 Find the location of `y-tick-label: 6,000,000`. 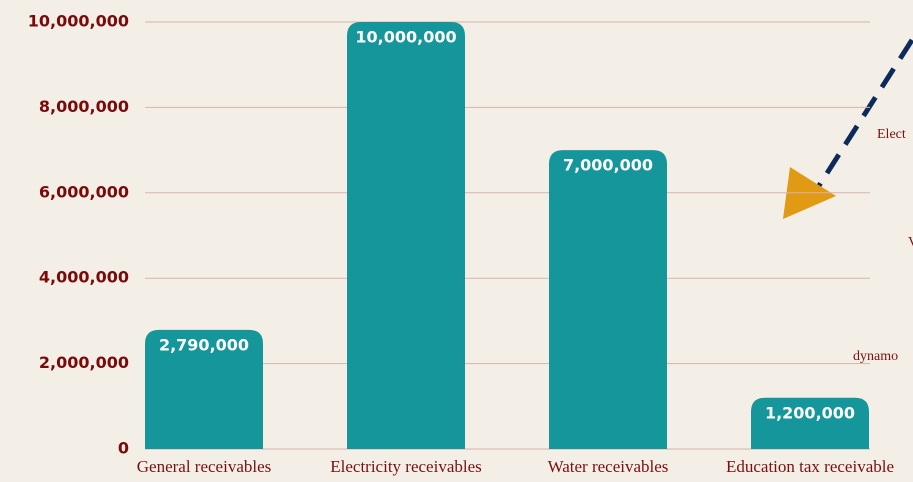

y-tick-label: 6,000,000 is located at coordinates (84, 191).